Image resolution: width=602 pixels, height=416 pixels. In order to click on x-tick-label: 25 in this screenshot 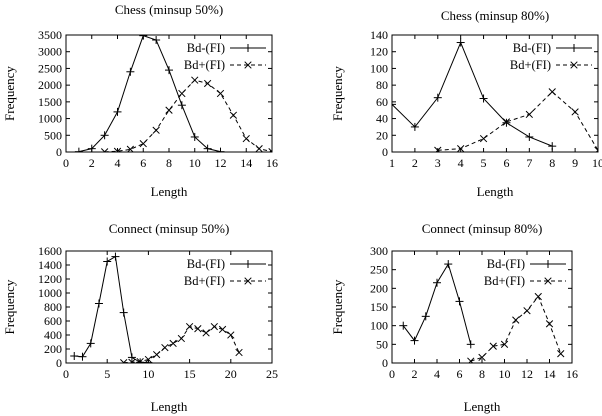, I will do `click(272, 374)`.